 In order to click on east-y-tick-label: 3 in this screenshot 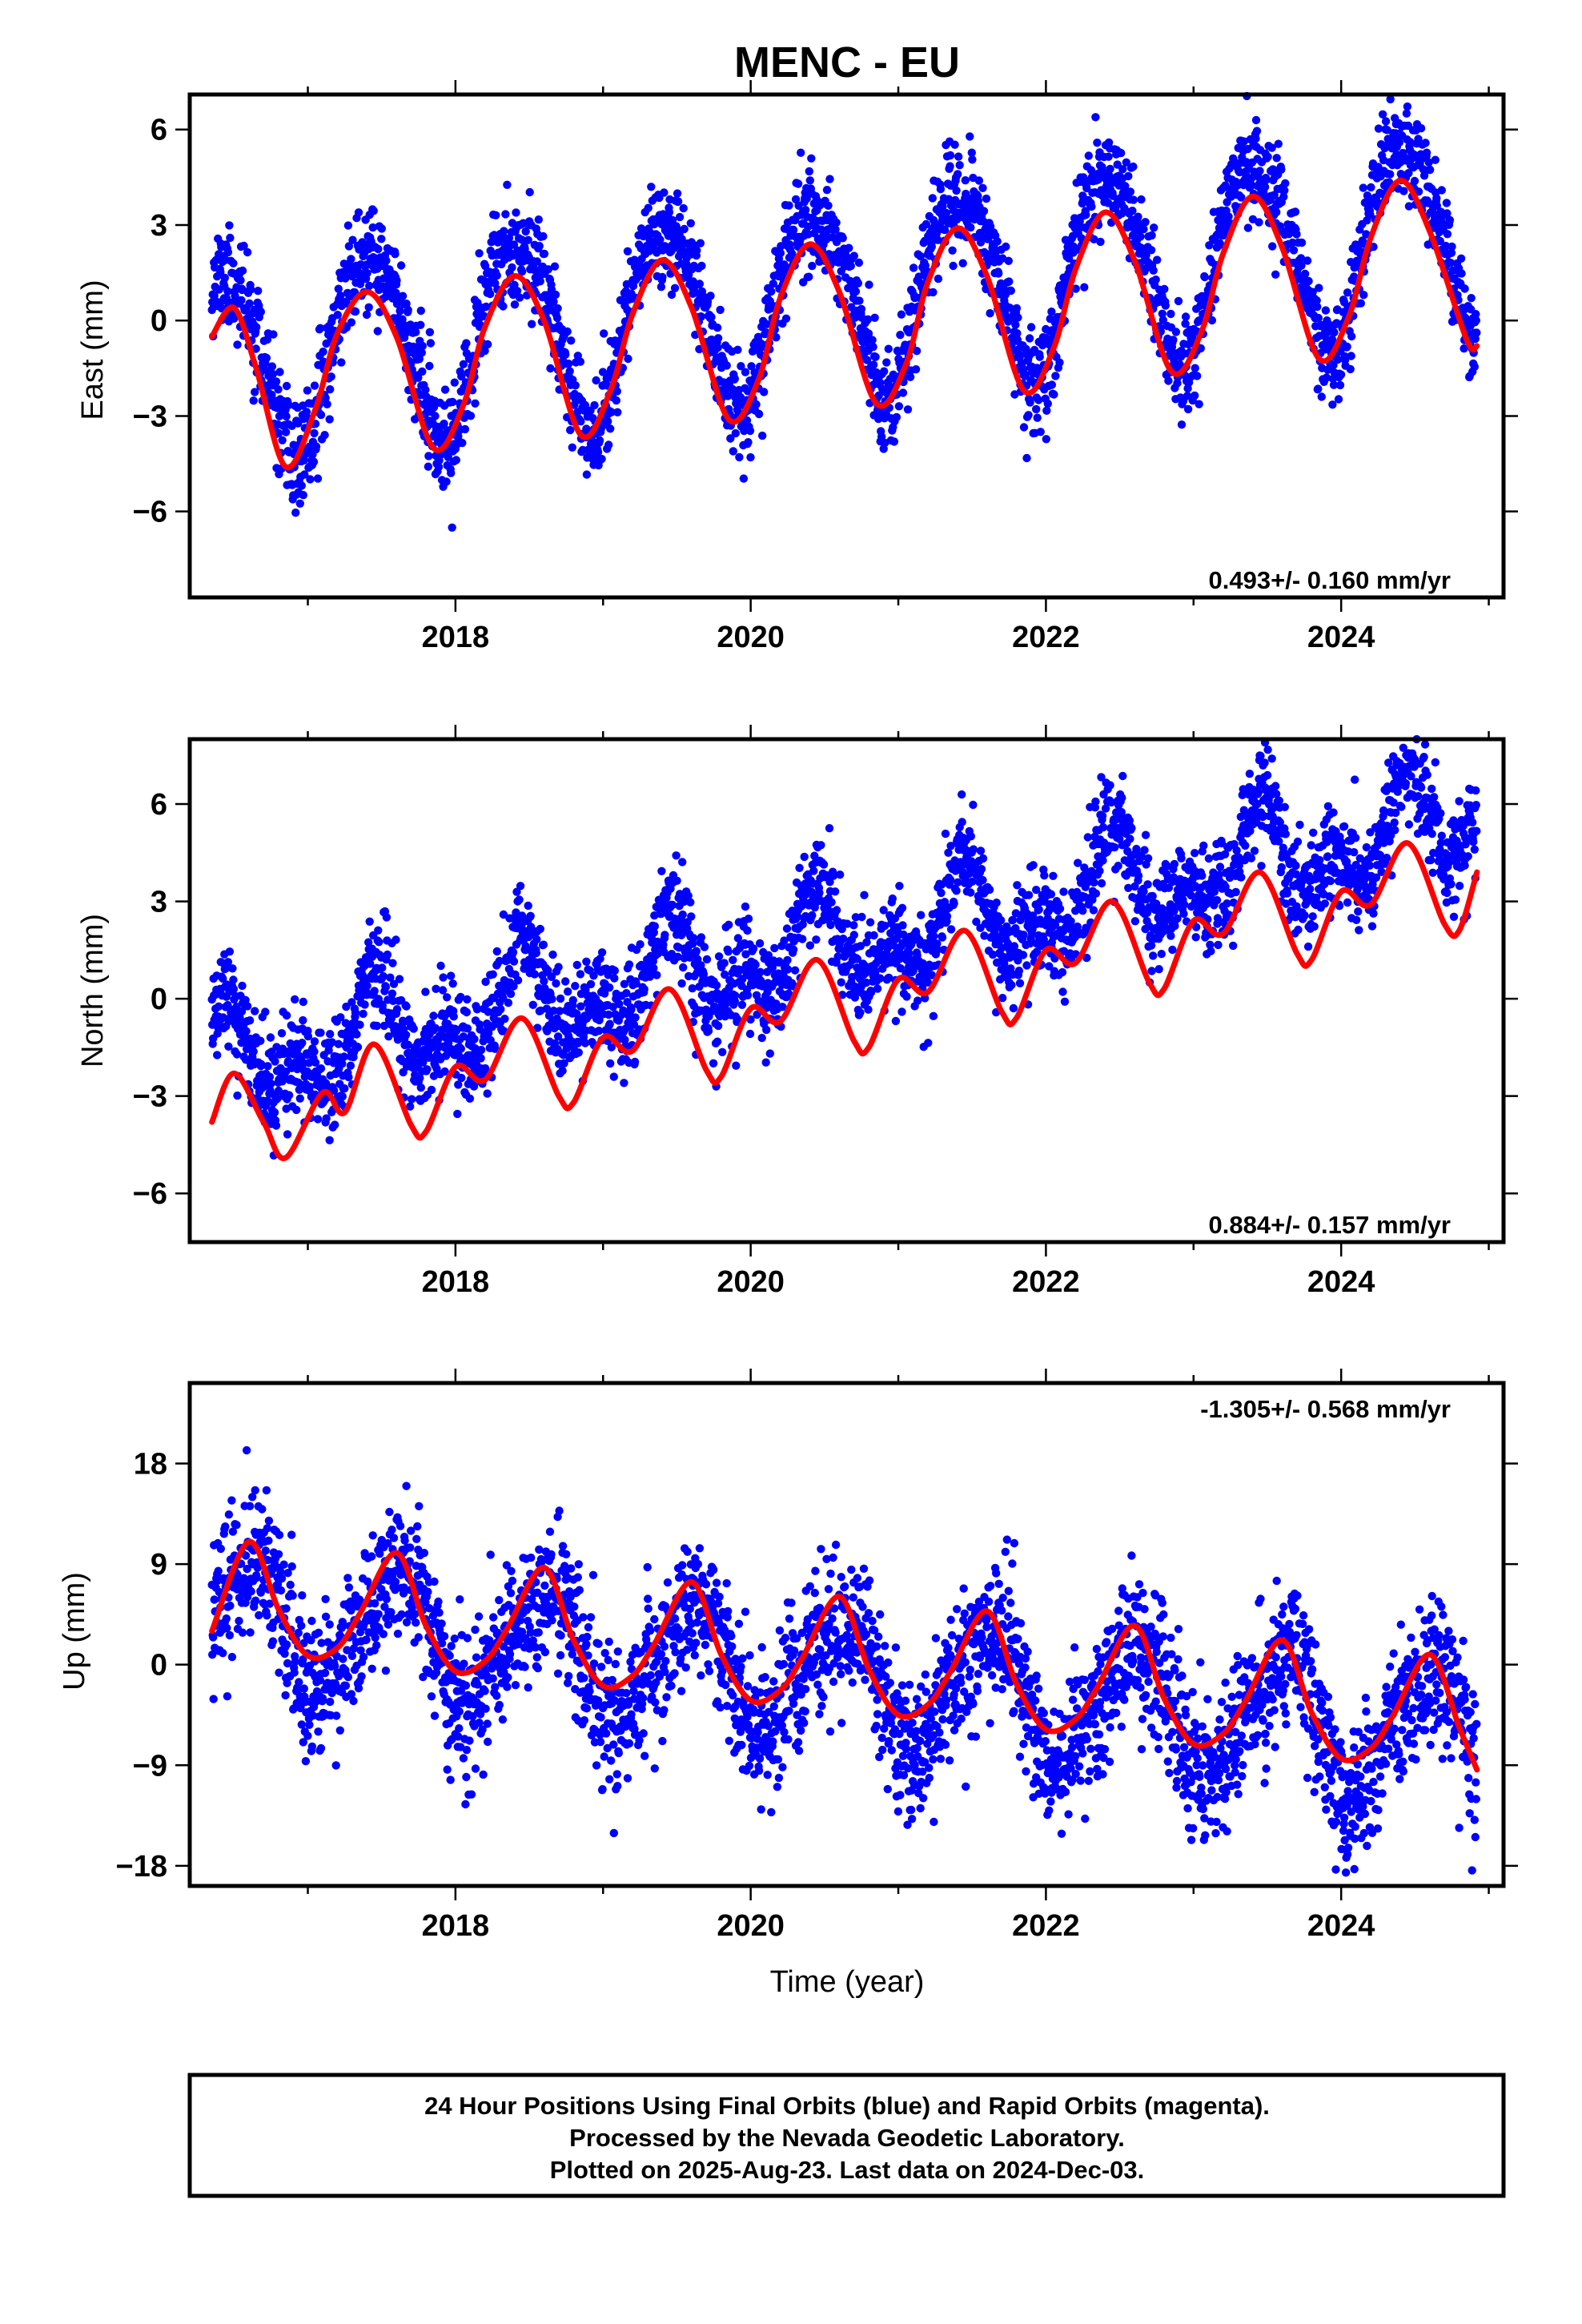, I will do `click(159, 226)`.